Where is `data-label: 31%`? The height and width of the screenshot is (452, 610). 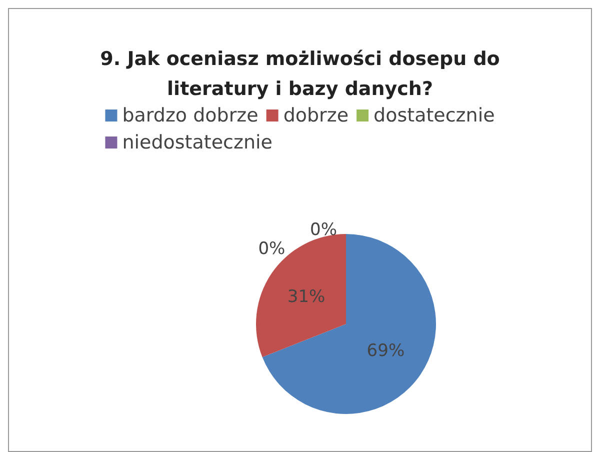
data-label: 31% is located at coordinates (306, 297).